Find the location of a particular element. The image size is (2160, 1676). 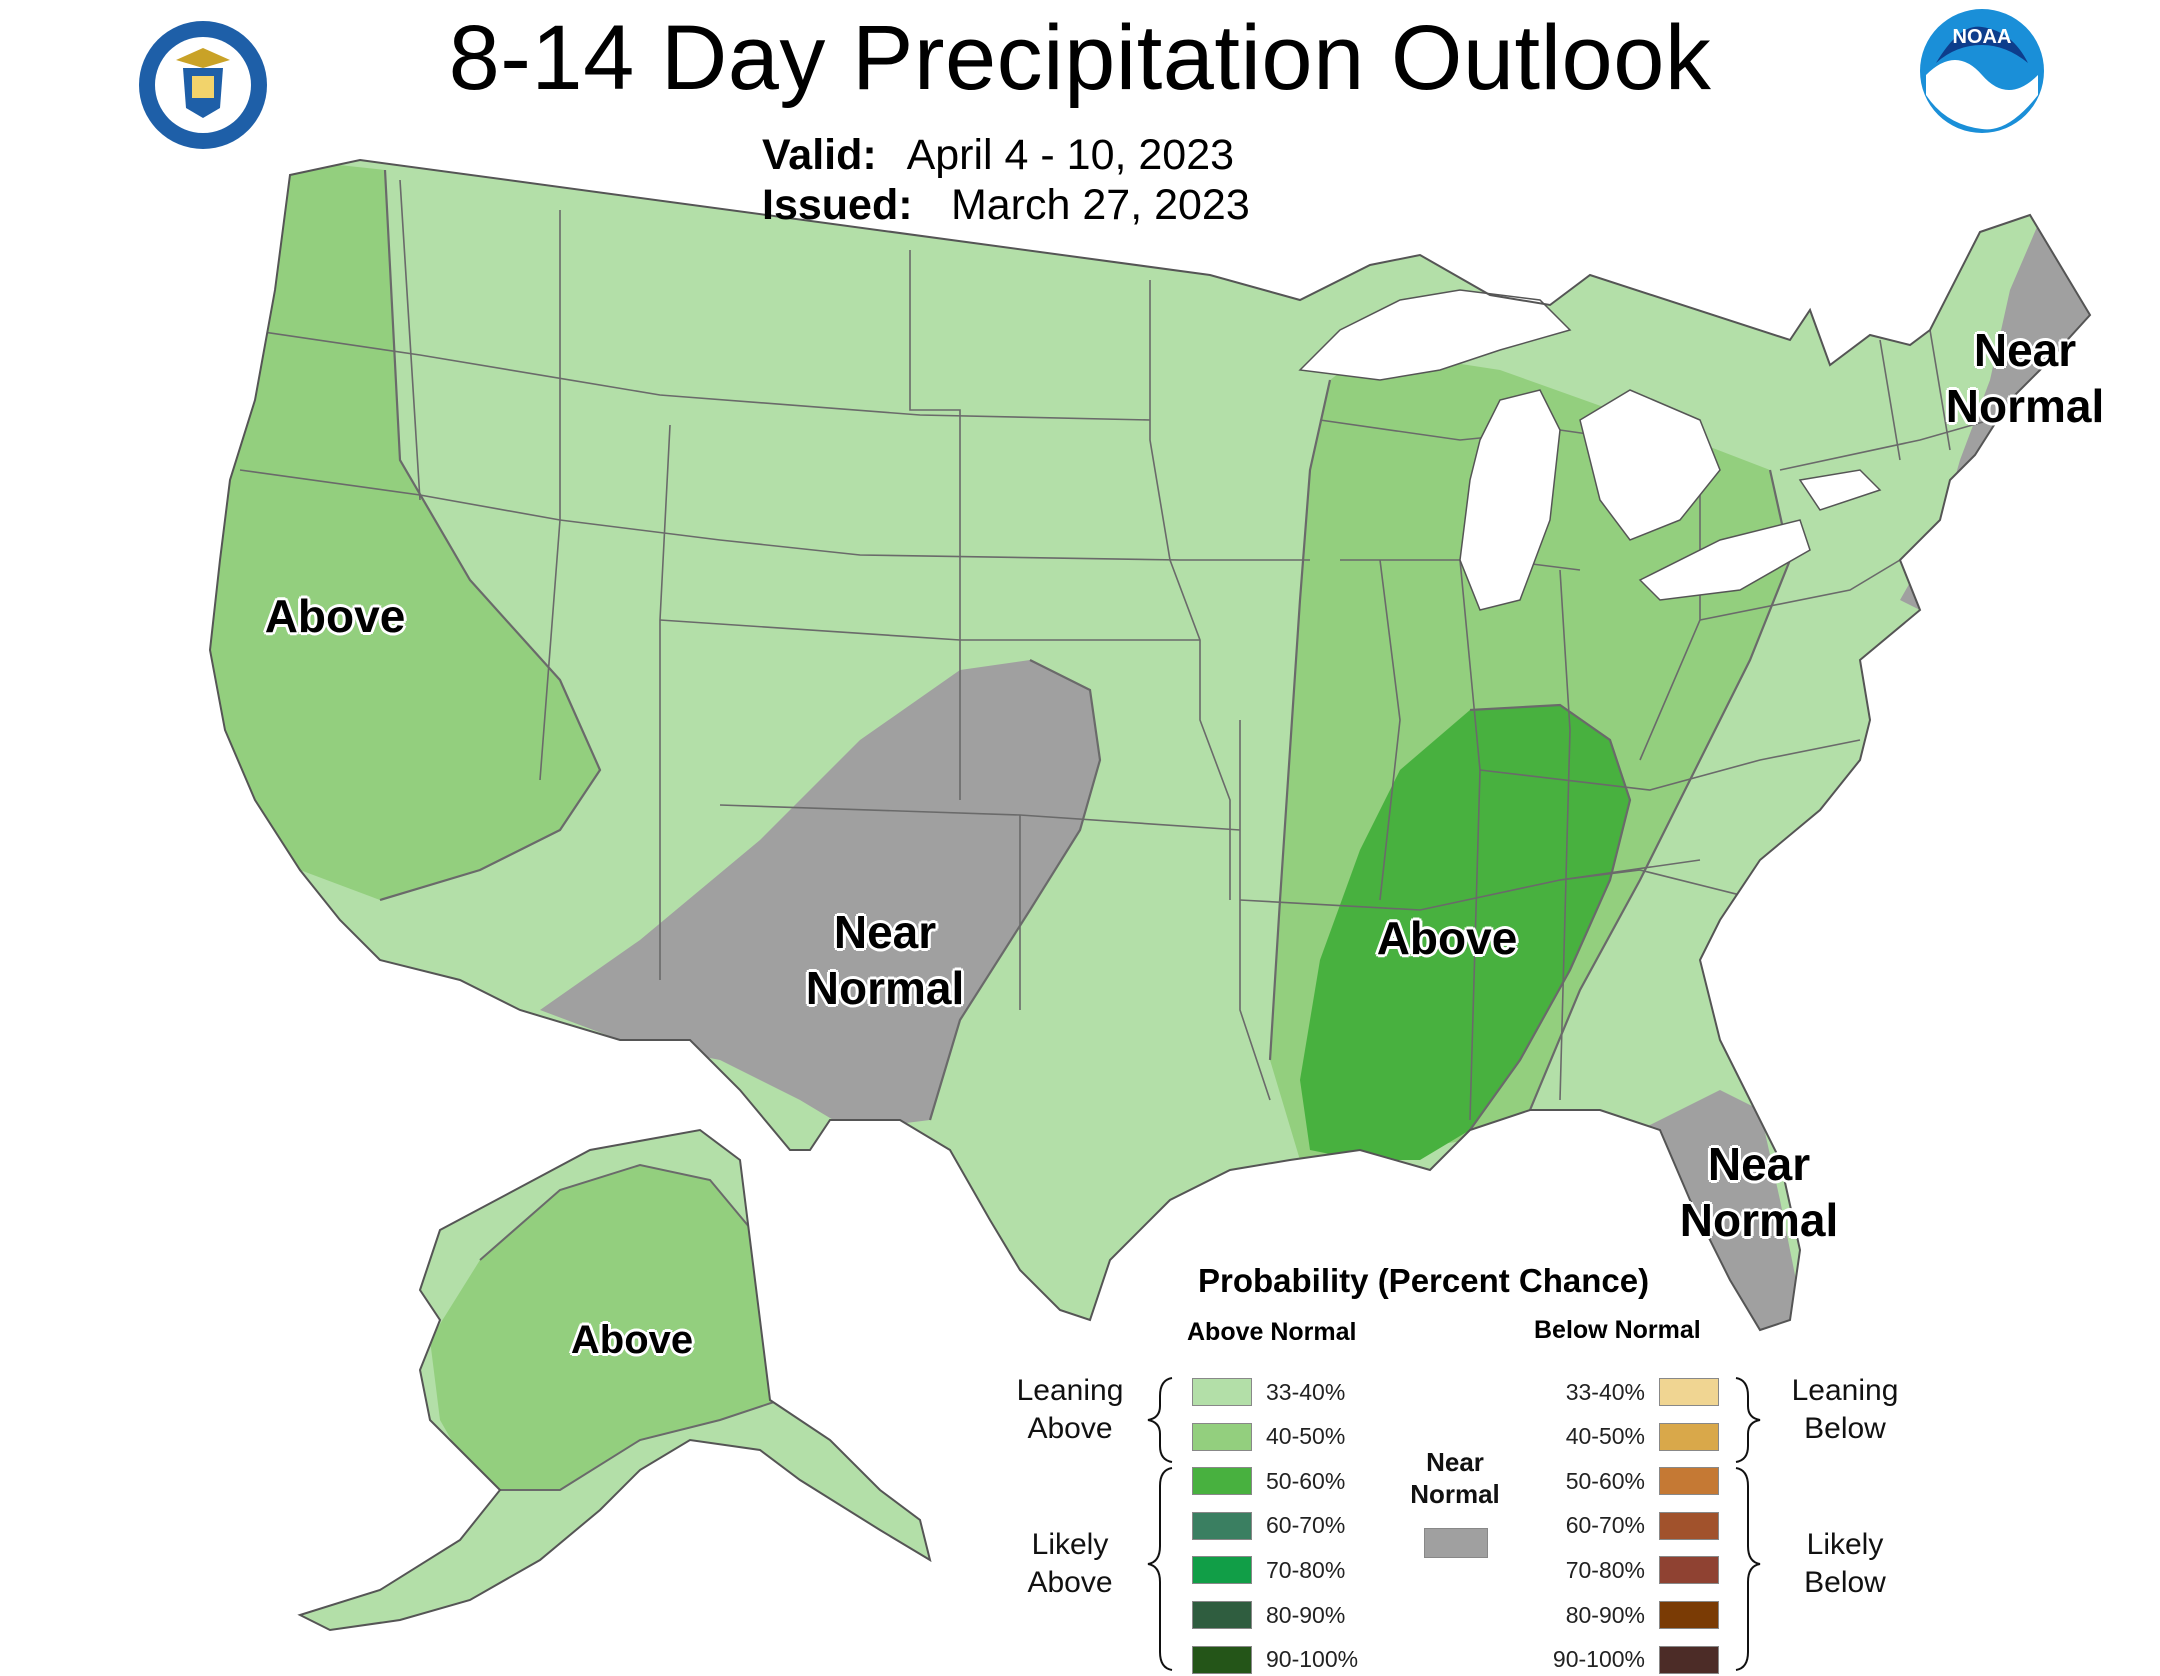

legend-title: Probability (Percent Chance) is located at coordinates (1424, 1280).